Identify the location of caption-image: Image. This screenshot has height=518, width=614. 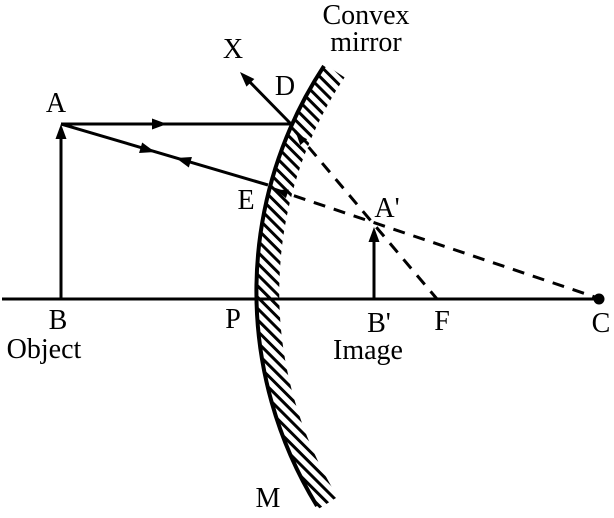
(368, 350).